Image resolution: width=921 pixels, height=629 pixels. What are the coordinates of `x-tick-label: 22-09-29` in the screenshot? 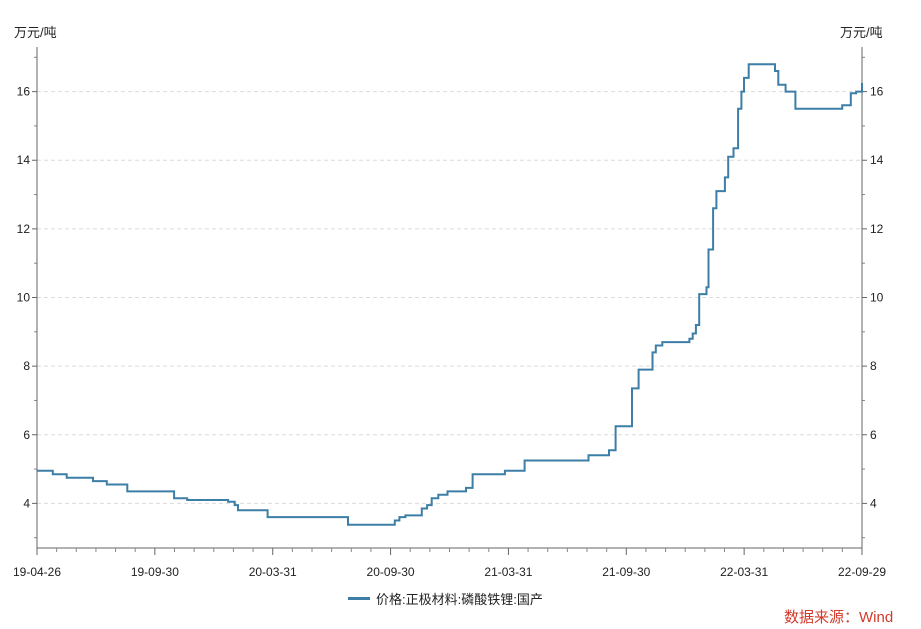 It's located at (862, 572).